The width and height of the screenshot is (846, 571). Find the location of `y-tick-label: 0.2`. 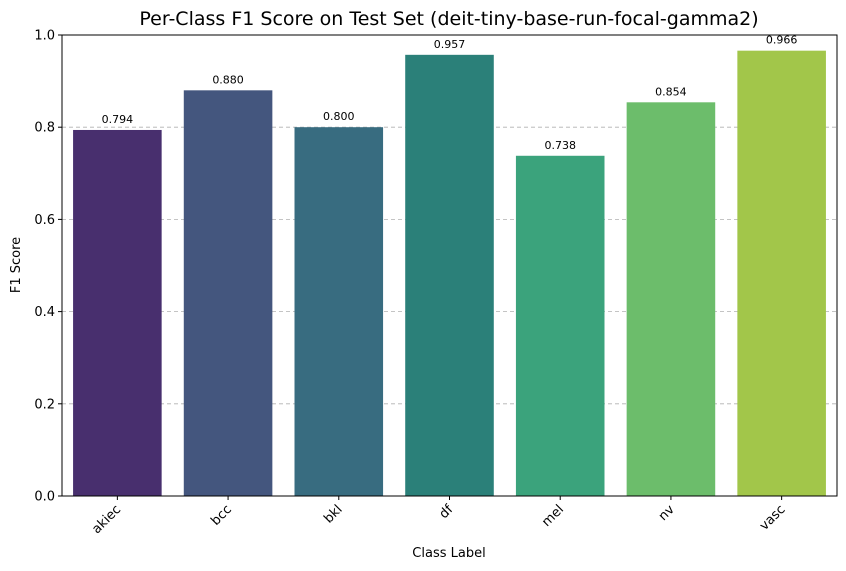

y-tick-label: 0.2 is located at coordinates (44, 404).